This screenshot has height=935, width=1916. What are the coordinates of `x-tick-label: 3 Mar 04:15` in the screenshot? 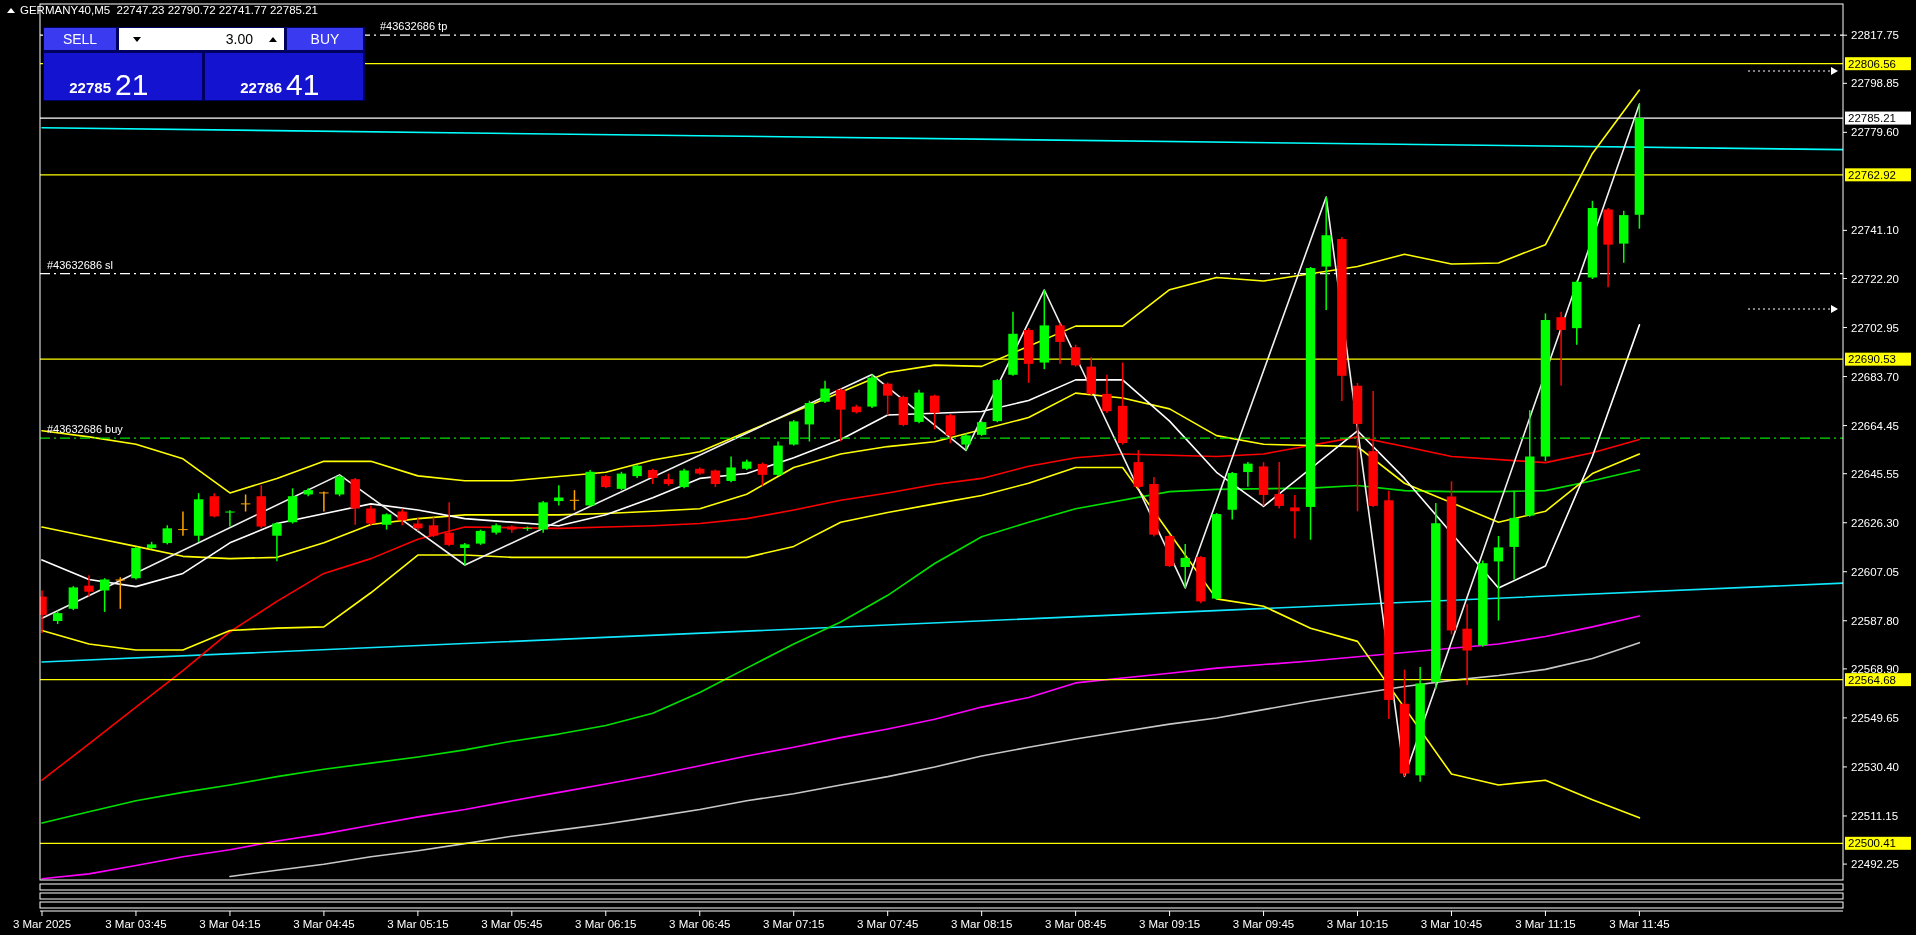 It's located at (230, 924).